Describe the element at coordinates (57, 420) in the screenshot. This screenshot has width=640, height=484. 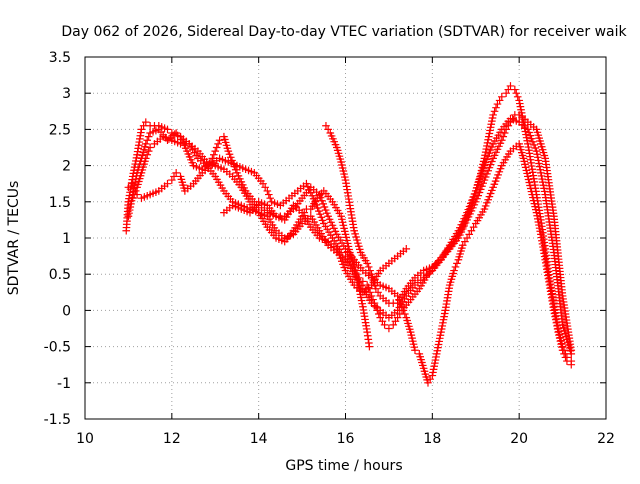
I see `y-tick-label: -1.5` at that location.